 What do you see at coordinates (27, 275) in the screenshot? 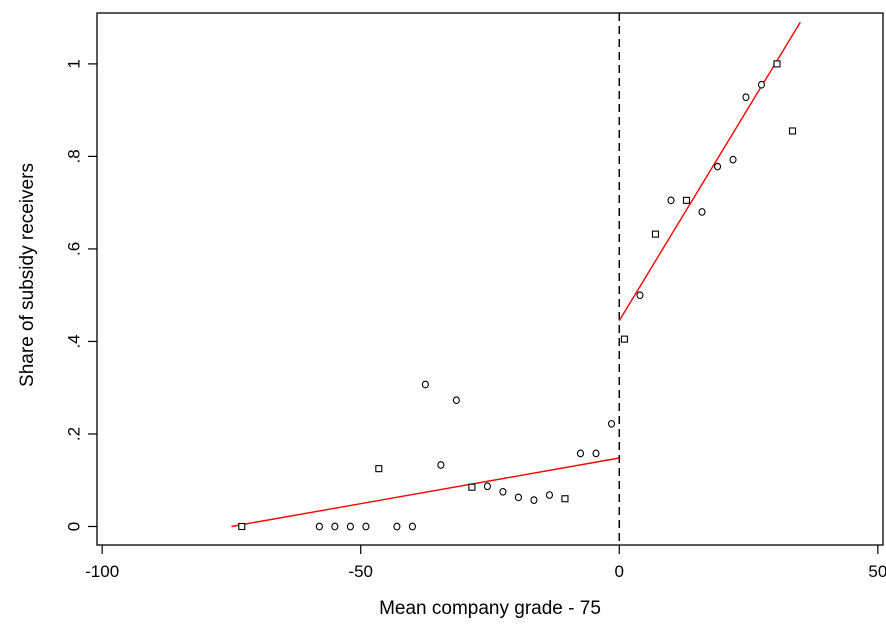
I see `y-axis-title: Share of subsidy receivers` at bounding box center [27, 275].